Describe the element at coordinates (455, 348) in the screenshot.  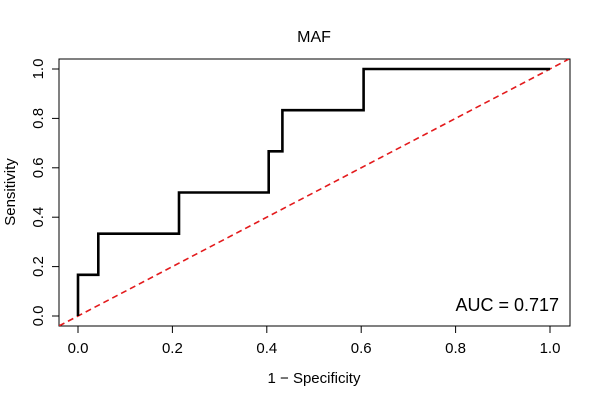
I see `x-tick-label: 0.8` at that location.